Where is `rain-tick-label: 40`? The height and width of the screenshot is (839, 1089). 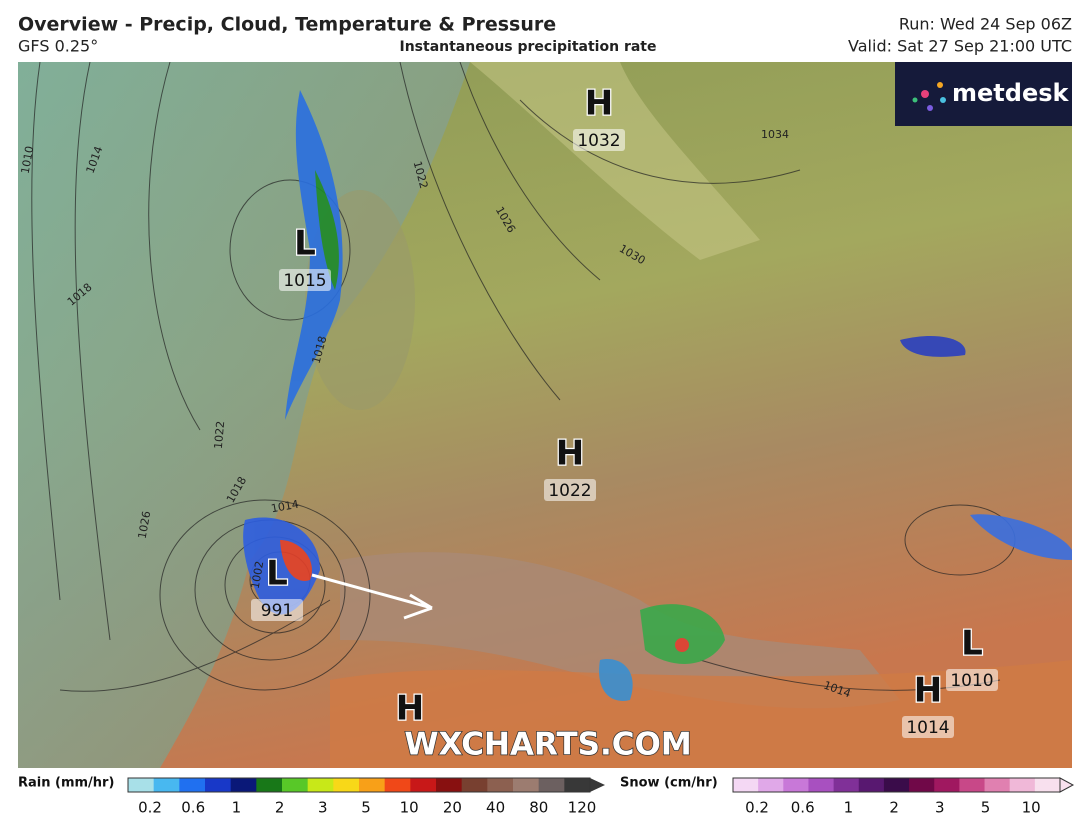 rain-tick-label: 40 is located at coordinates (495, 808).